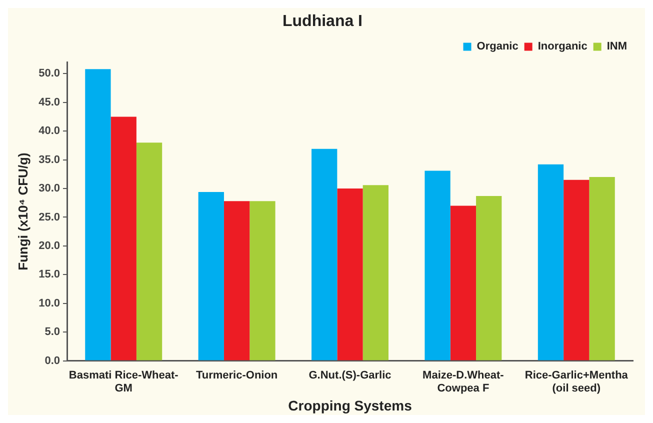  I want to click on x-tick-label: Rice-Garlic+Mentha (oil seed), so click(576, 382).